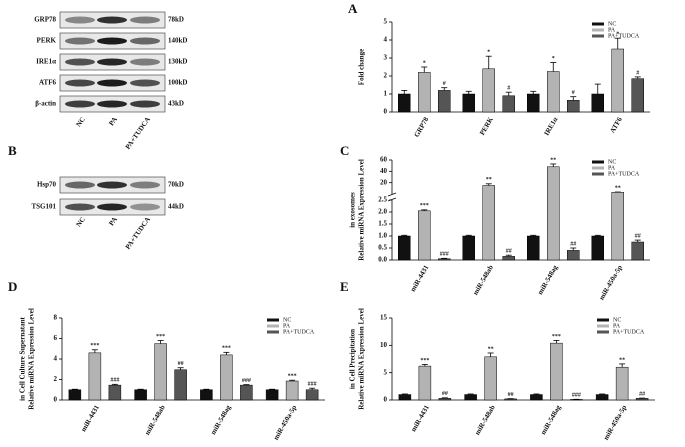  What do you see at coordinates (344, 150) in the screenshot?
I see `panel-label: C` at bounding box center [344, 150].